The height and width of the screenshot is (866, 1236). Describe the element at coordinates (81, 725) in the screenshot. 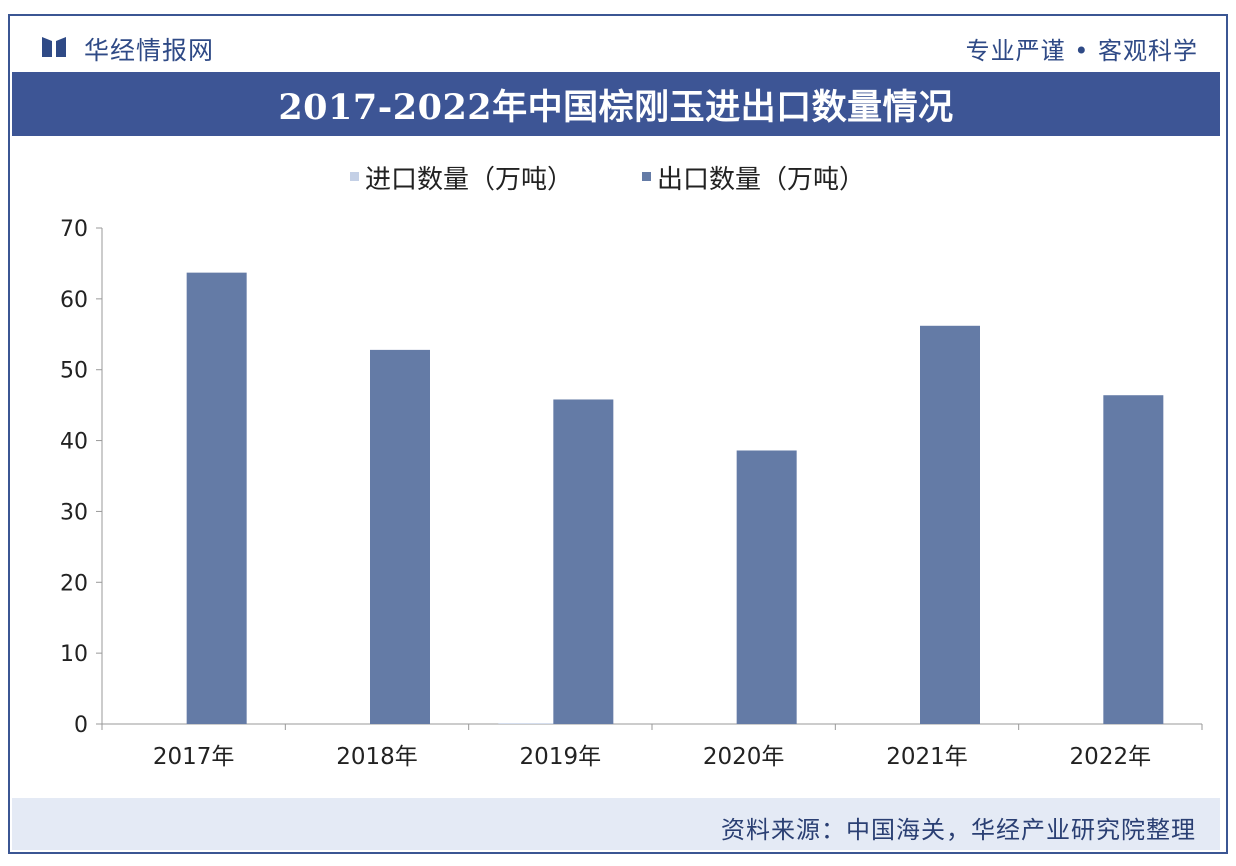

I see `y-tick-label: 0` at that location.